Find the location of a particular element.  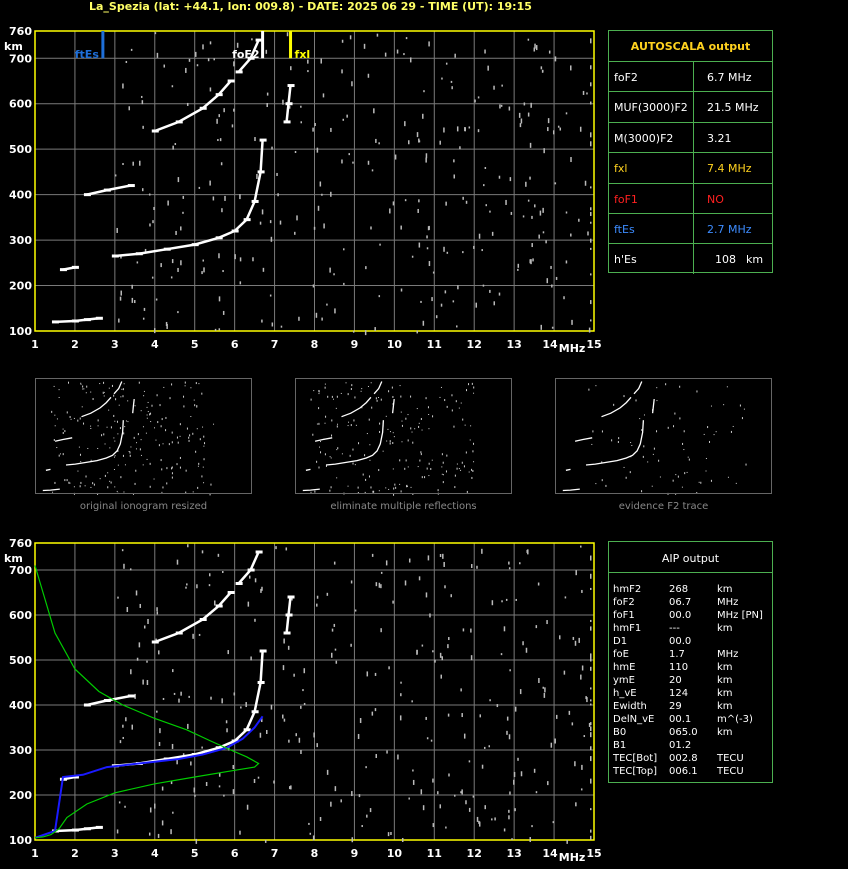

aip-label: ymE is located at coordinates (624, 680).